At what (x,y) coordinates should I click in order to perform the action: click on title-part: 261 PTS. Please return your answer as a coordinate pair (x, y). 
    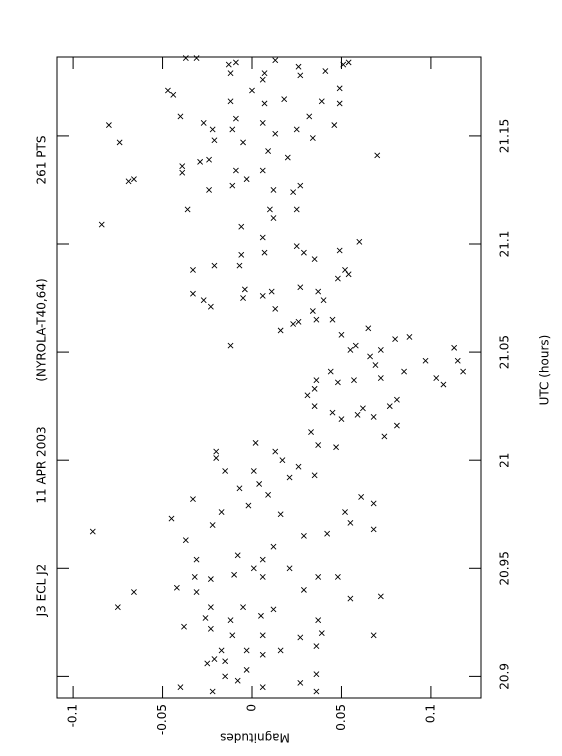
    Looking at the image, I should click on (42, 160).